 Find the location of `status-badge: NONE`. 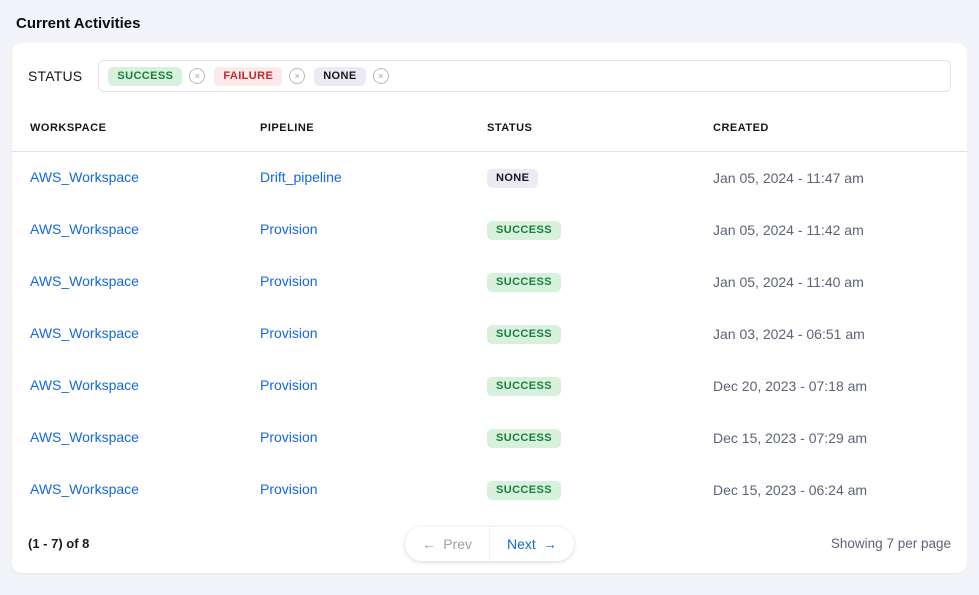

status-badge: NONE is located at coordinates (513, 178).